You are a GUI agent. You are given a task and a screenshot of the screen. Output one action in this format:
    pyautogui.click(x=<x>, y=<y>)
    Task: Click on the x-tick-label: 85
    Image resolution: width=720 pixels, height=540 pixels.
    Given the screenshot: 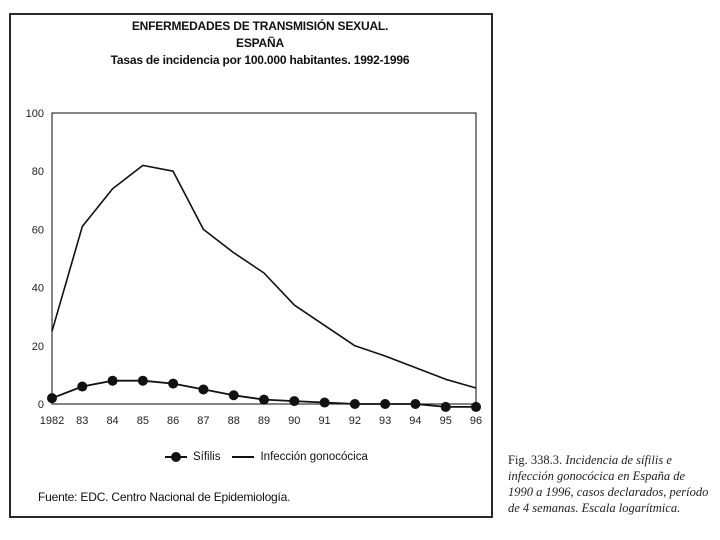 What is the action you would take?
    pyautogui.click(x=143, y=421)
    